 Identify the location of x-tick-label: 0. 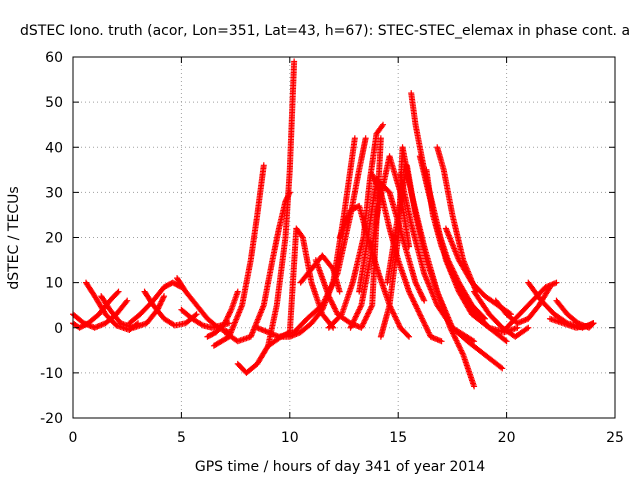
(73, 438).